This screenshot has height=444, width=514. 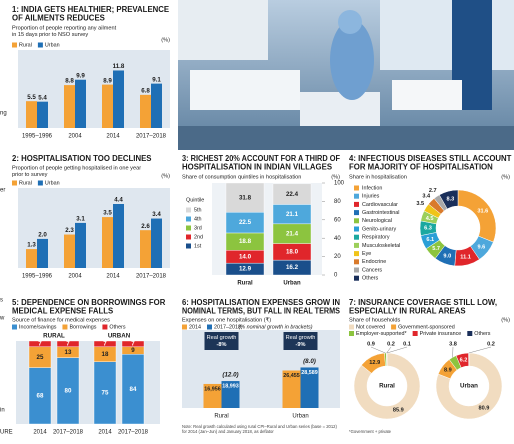 What do you see at coordinates (421, 167) in the screenshot?
I see `chart-title: FOR MAJORITY OF HOSPITALISATION` at bounding box center [421, 167].